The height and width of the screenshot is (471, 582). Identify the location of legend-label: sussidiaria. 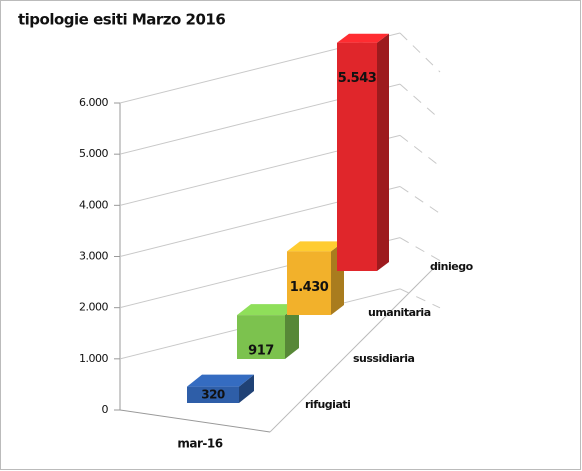
(384, 358).